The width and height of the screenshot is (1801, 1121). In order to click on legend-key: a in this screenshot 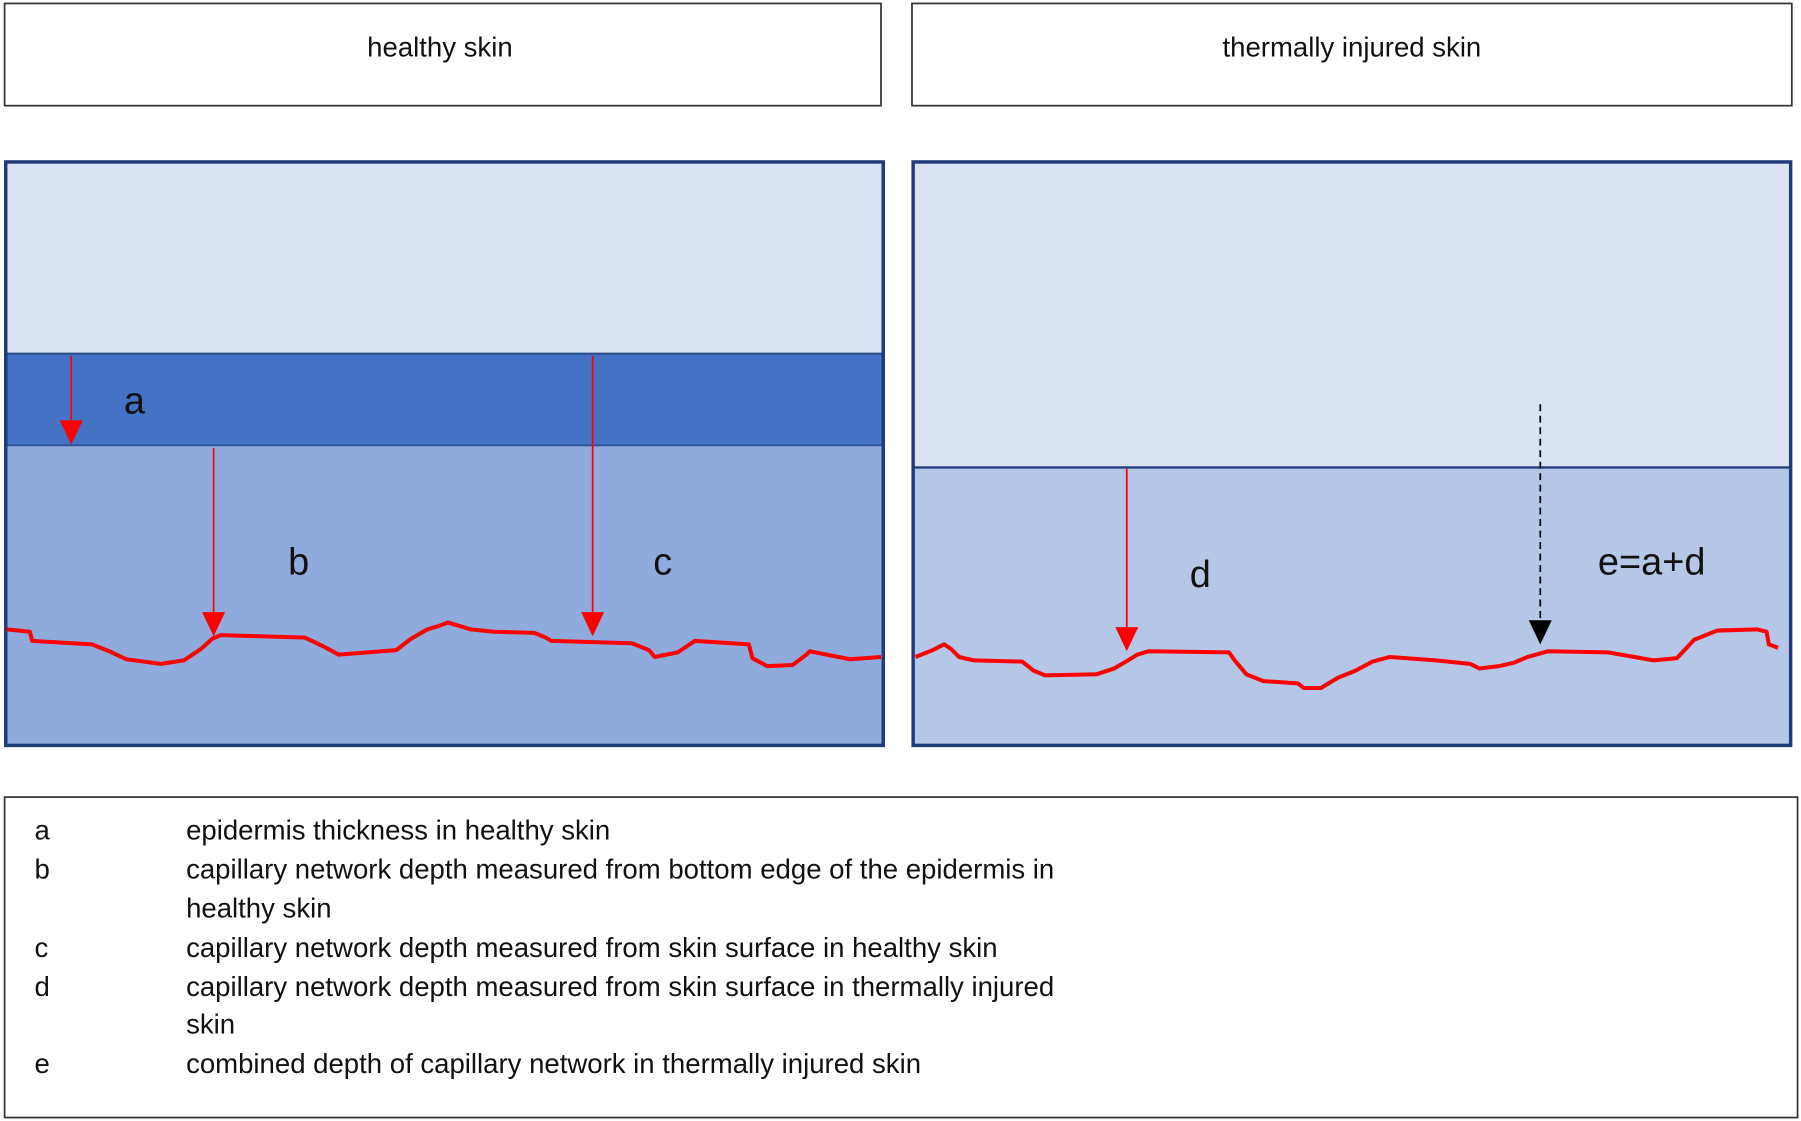, I will do `click(42, 830)`.